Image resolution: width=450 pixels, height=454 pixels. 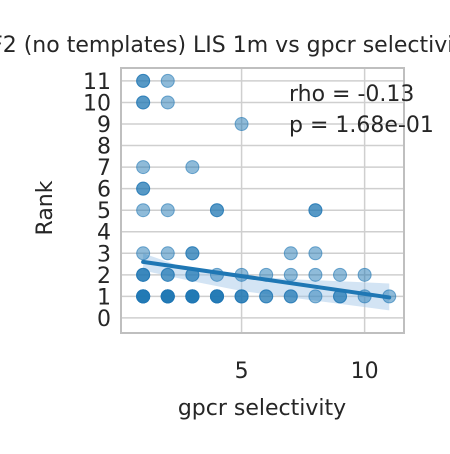 What do you see at coordinates (262, 408) in the screenshot?
I see `x-axis-label: gpcr selectivity` at bounding box center [262, 408].